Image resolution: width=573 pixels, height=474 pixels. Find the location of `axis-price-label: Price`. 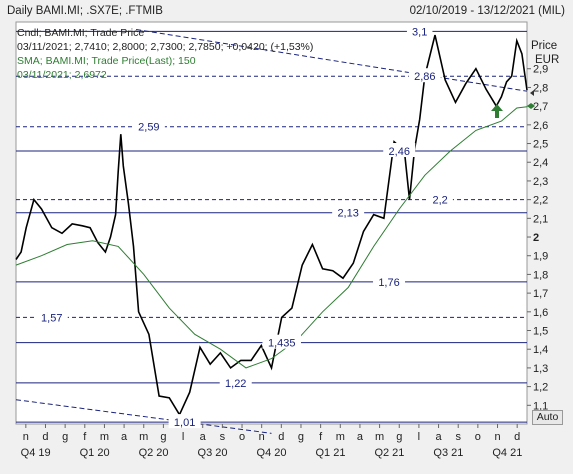

axis-price-label: Price is located at coordinates (544, 46).